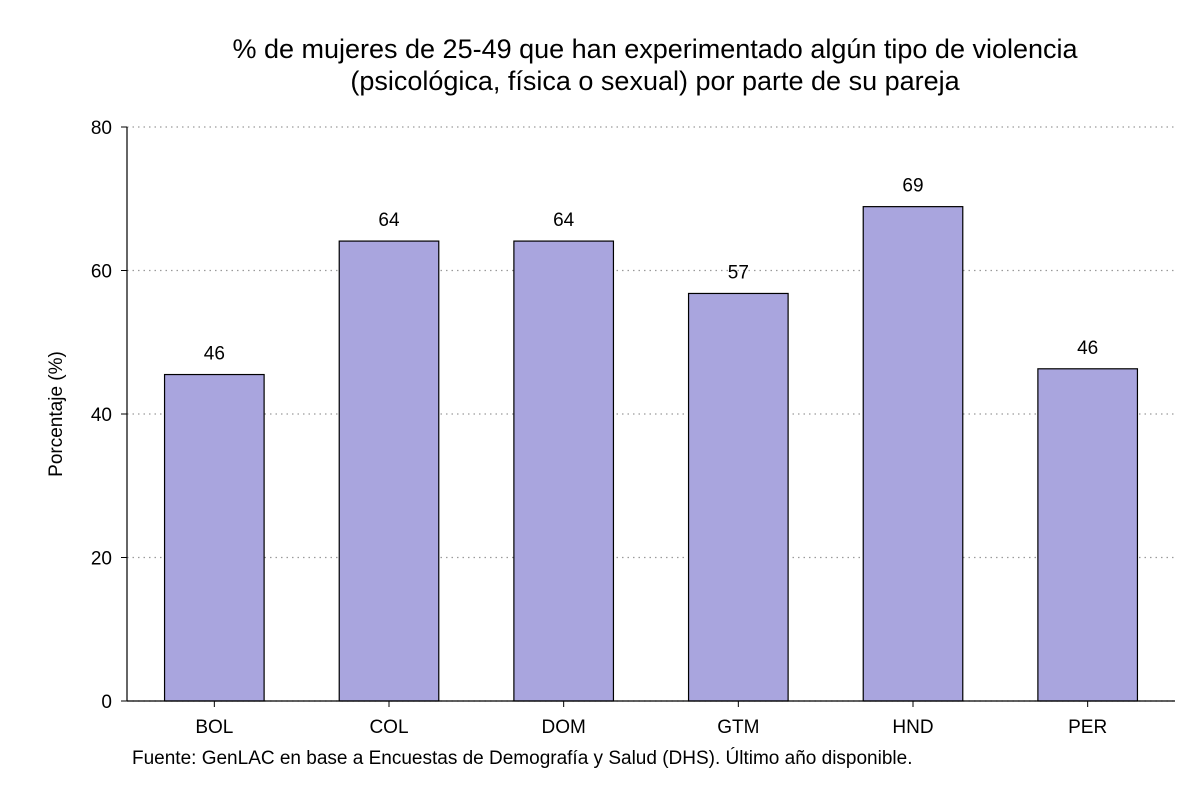  What do you see at coordinates (564, 727) in the screenshot?
I see `x-tick-label: DOM` at bounding box center [564, 727].